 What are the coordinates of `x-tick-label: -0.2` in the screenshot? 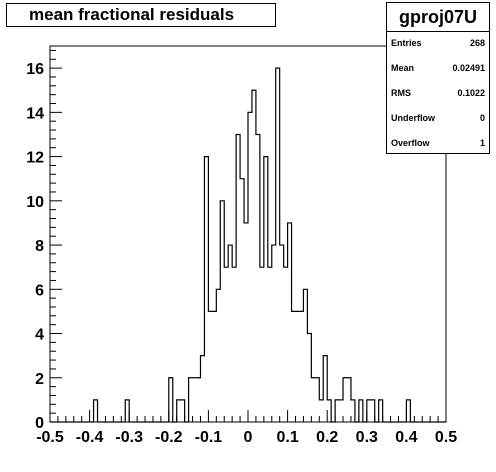 It's located at (169, 437).